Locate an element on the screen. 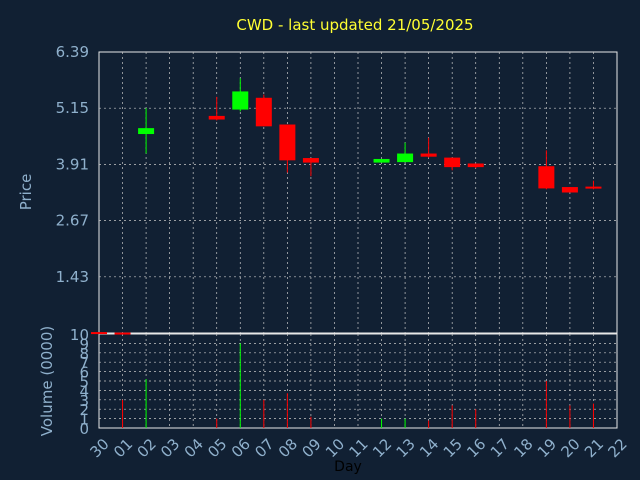 This screenshot has width=640, height=480. x-tick-label: 02 is located at coordinates (147, 448).